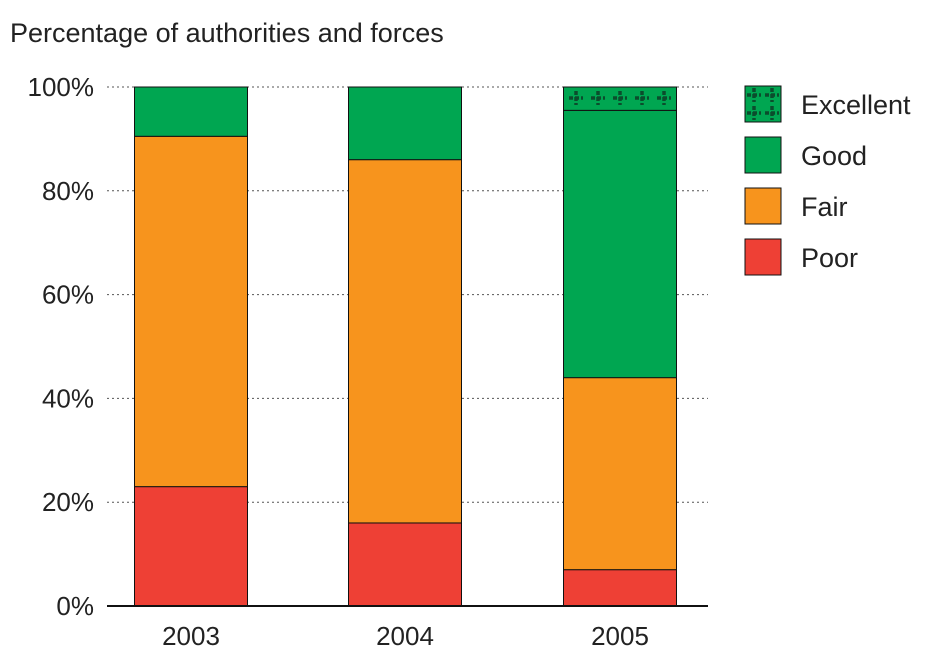 The height and width of the screenshot is (655, 933). I want to click on legend-swatch-good, so click(763, 155).